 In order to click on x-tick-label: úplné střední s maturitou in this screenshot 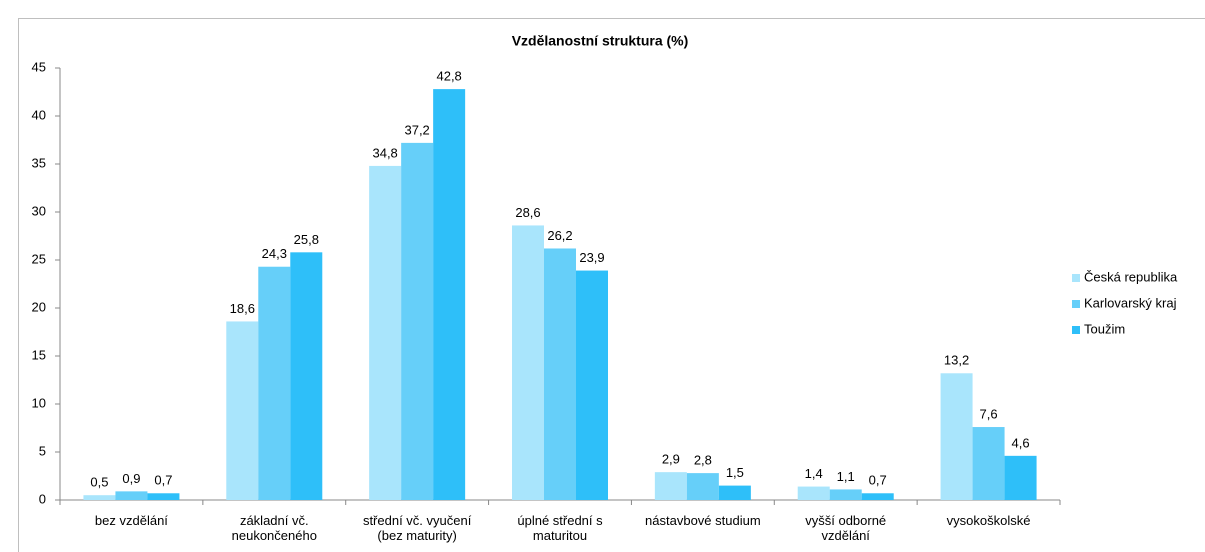, I will do `click(560, 528)`.